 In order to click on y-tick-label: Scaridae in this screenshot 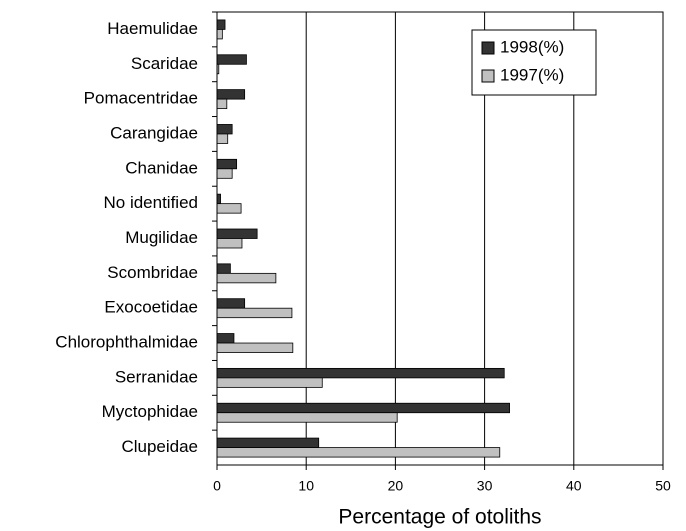, I will do `click(164, 63)`.